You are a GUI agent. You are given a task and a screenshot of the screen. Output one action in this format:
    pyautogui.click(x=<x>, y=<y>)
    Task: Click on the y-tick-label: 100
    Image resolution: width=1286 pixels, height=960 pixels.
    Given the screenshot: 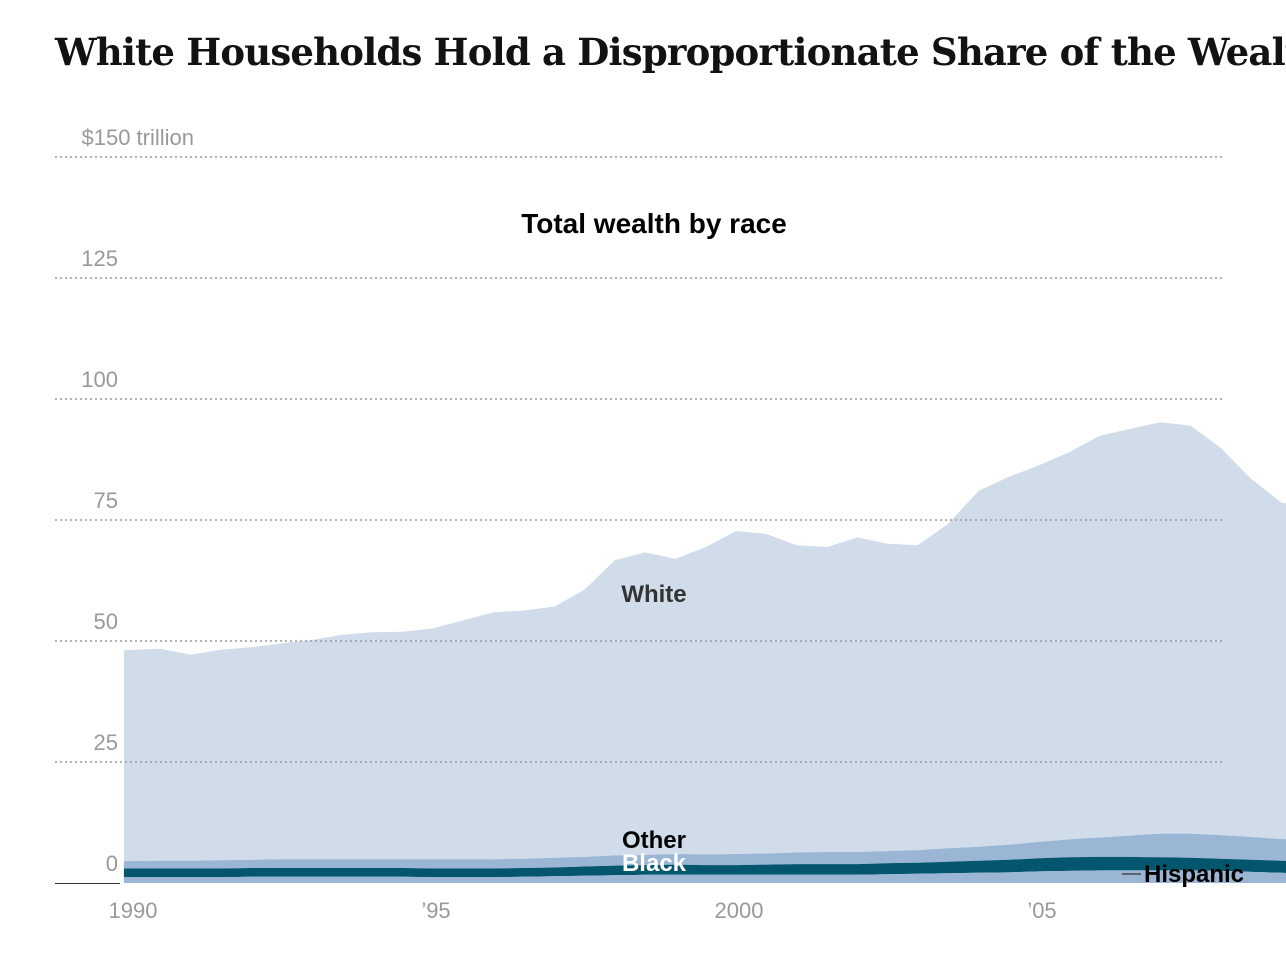 What is the action you would take?
    pyautogui.click(x=99, y=379)
    